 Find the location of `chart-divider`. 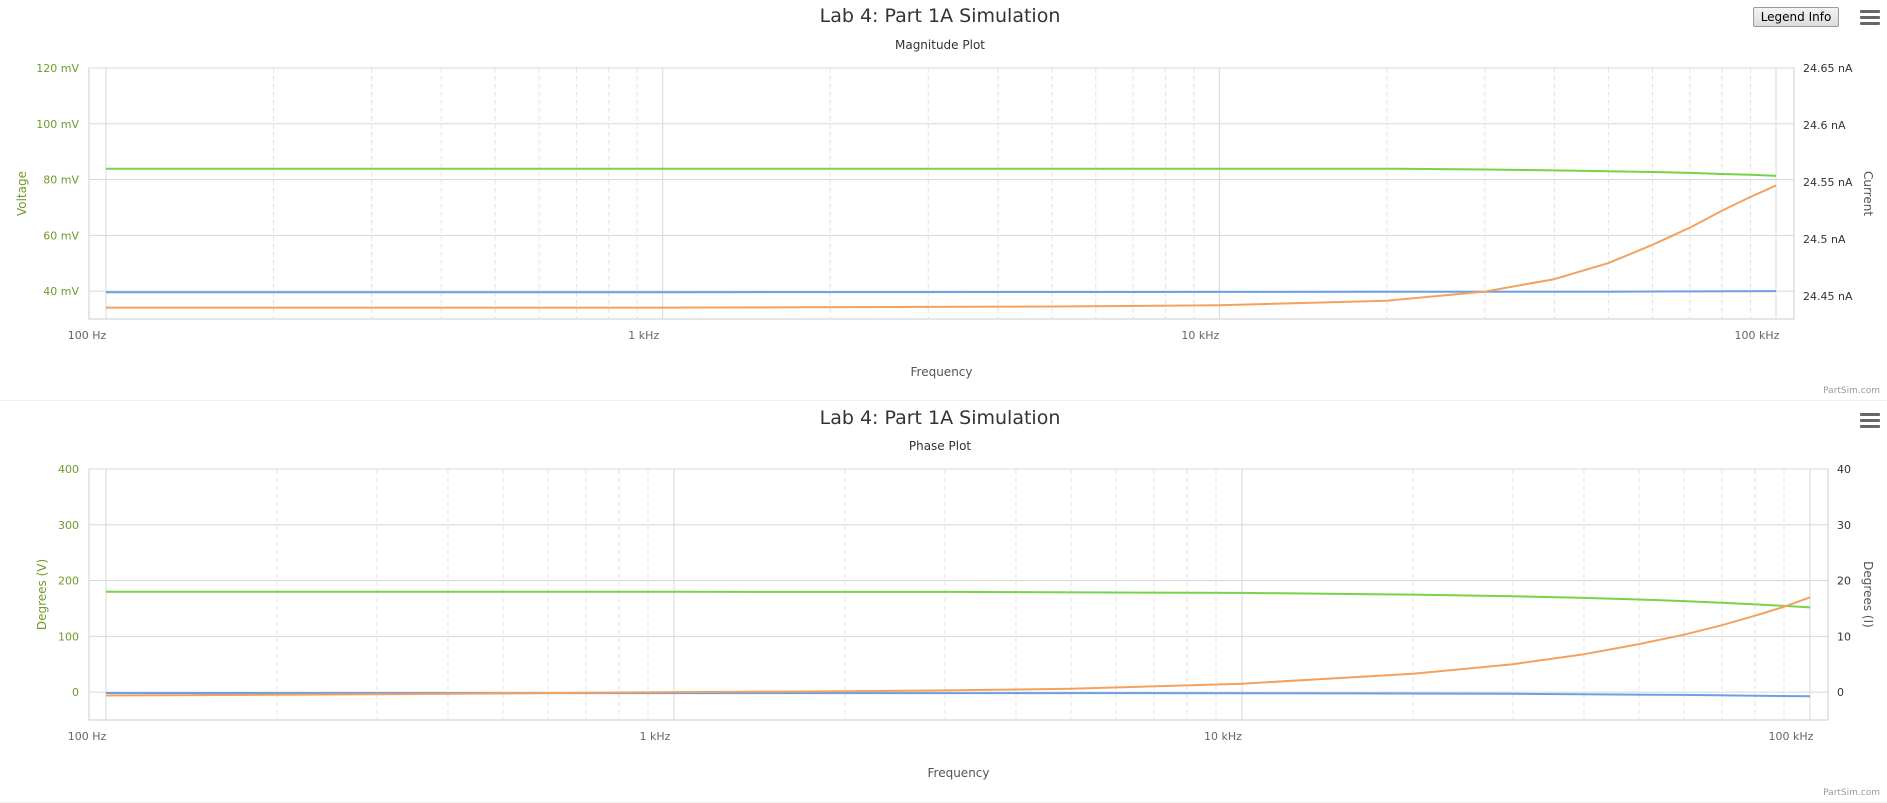

chart-divider is located at coordinates (943, 400).